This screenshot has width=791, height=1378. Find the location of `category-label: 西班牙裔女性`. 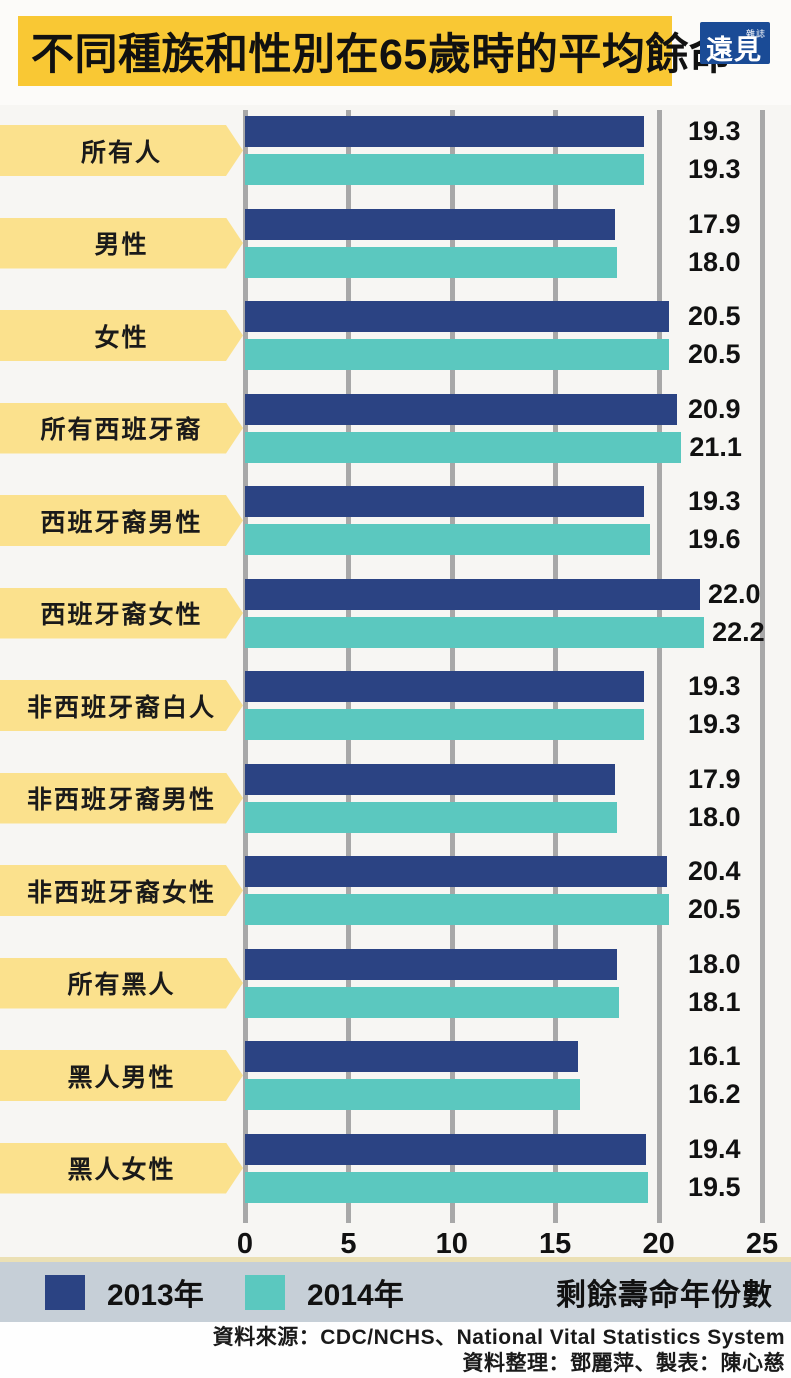

category-label: 西班牙裔女性 is located at coordinates (121, 613).